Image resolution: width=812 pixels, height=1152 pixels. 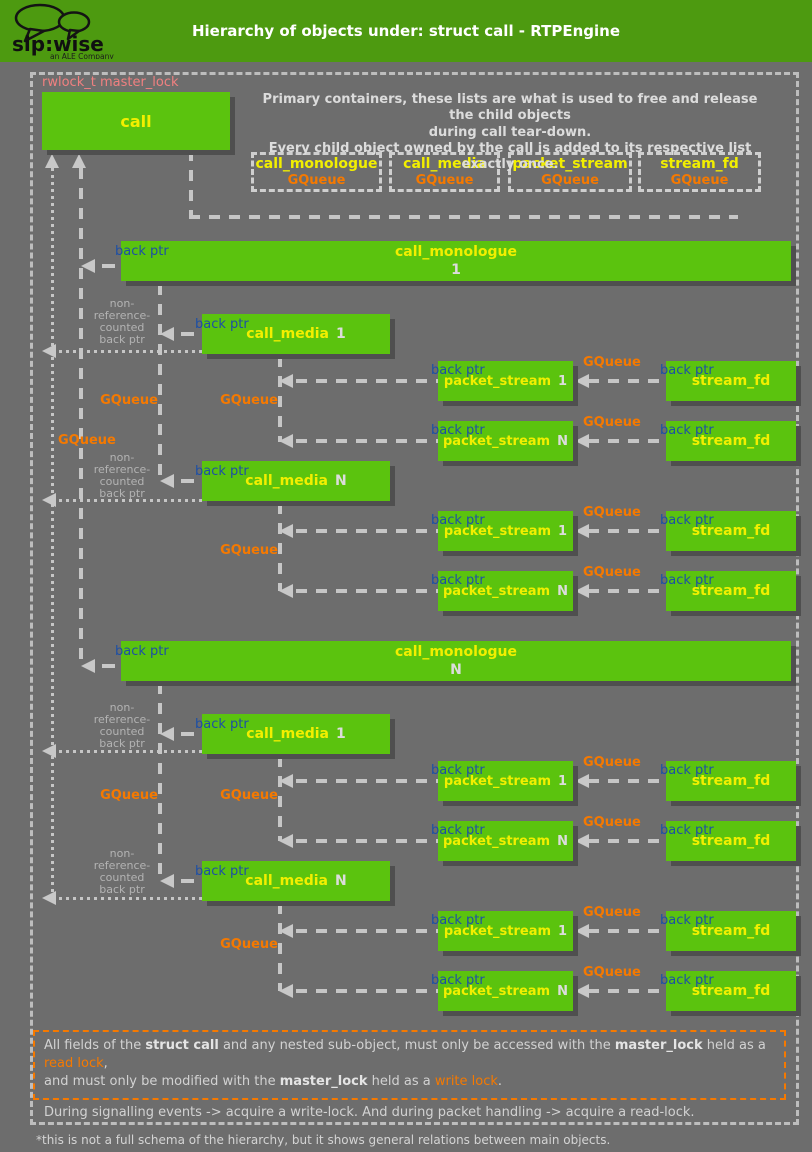 What do you see at coordinates (122, 476) in the screenshot?
I see `non-ref-back-ptr-label: non- reference- counted back ptr` at bounding box center [122, 476].